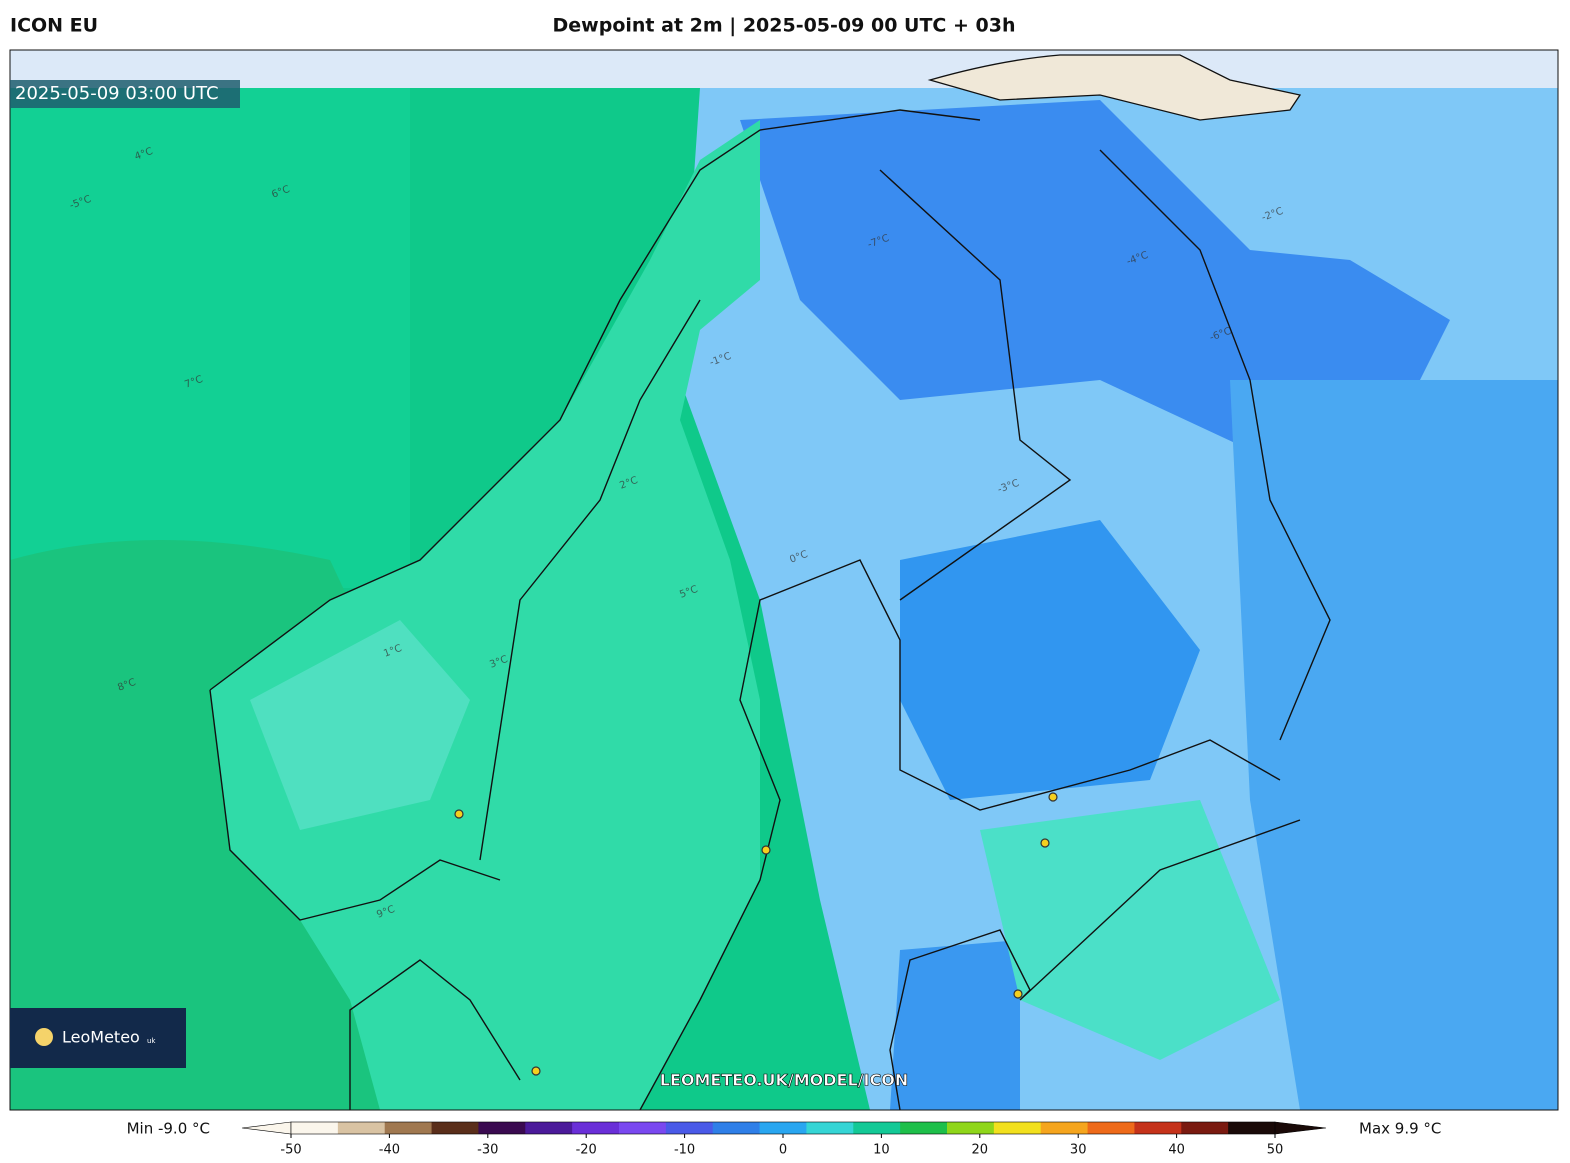 The image size is (1570, 1163). What do you see at coordinates (1050, 660) in the screenshot?
I see `cold-finland` at bounding box center [1050, 660].